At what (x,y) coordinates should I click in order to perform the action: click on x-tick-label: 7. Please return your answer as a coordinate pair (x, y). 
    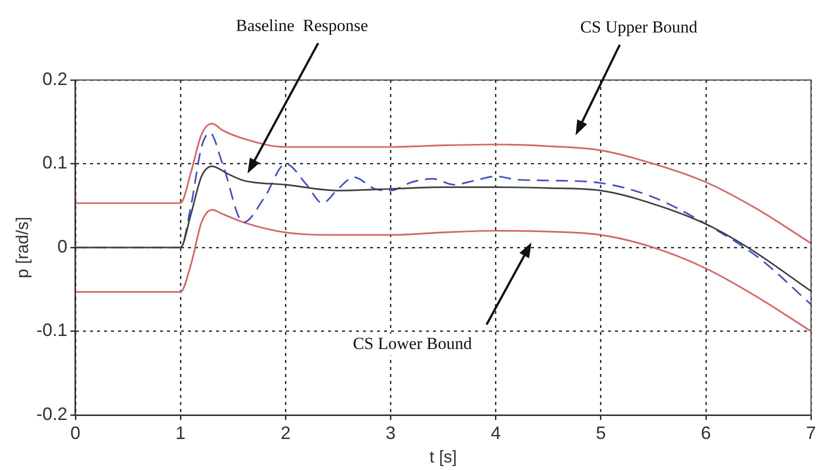
    Looking at the image, I should click on (811, 432).